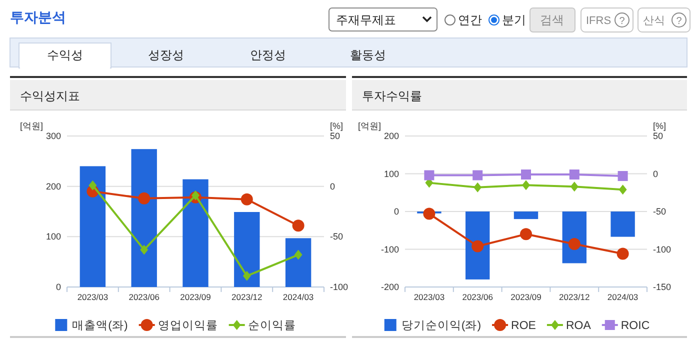  Describe the element at coordinates (38, 17) in the screenshot. I see `text: 투자분석` at that location.